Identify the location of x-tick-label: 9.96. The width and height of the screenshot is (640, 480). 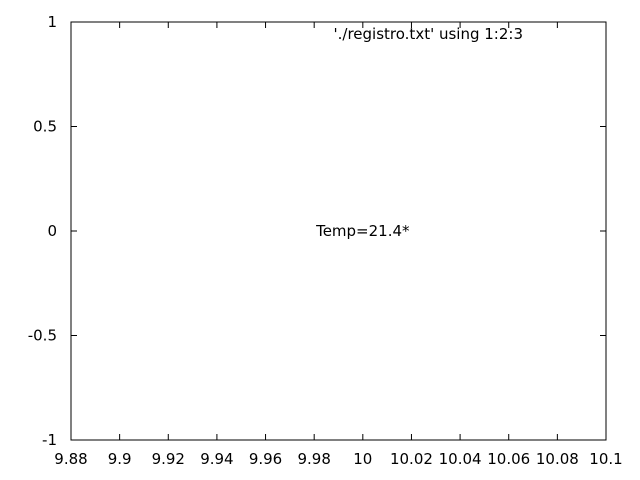
(265, 459).